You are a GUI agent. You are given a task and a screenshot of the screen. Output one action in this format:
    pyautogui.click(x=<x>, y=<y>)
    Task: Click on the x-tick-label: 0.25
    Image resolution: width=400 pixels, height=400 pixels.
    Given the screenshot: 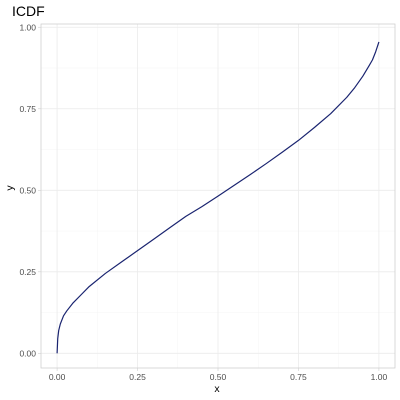 What is the action you would take?
    pyautogui.click(x=137, y=377)
    